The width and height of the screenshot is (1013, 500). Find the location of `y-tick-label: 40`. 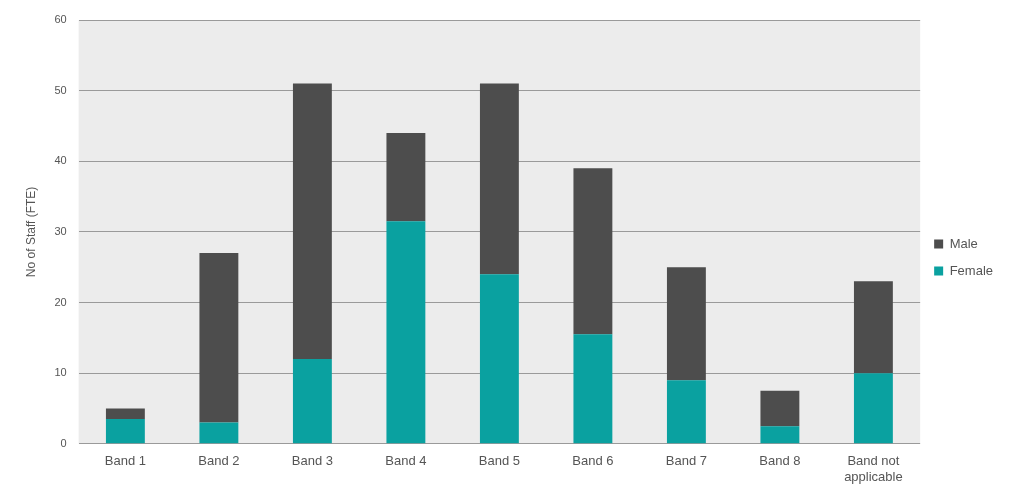

y-tick-label: 40 is located at coordinates (60, 160).